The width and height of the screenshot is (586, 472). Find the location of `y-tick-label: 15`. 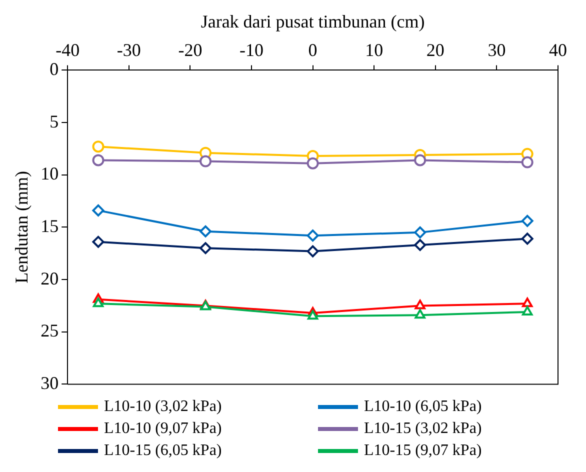

y-tick-label: 15 is located at coordinates (49, 226).